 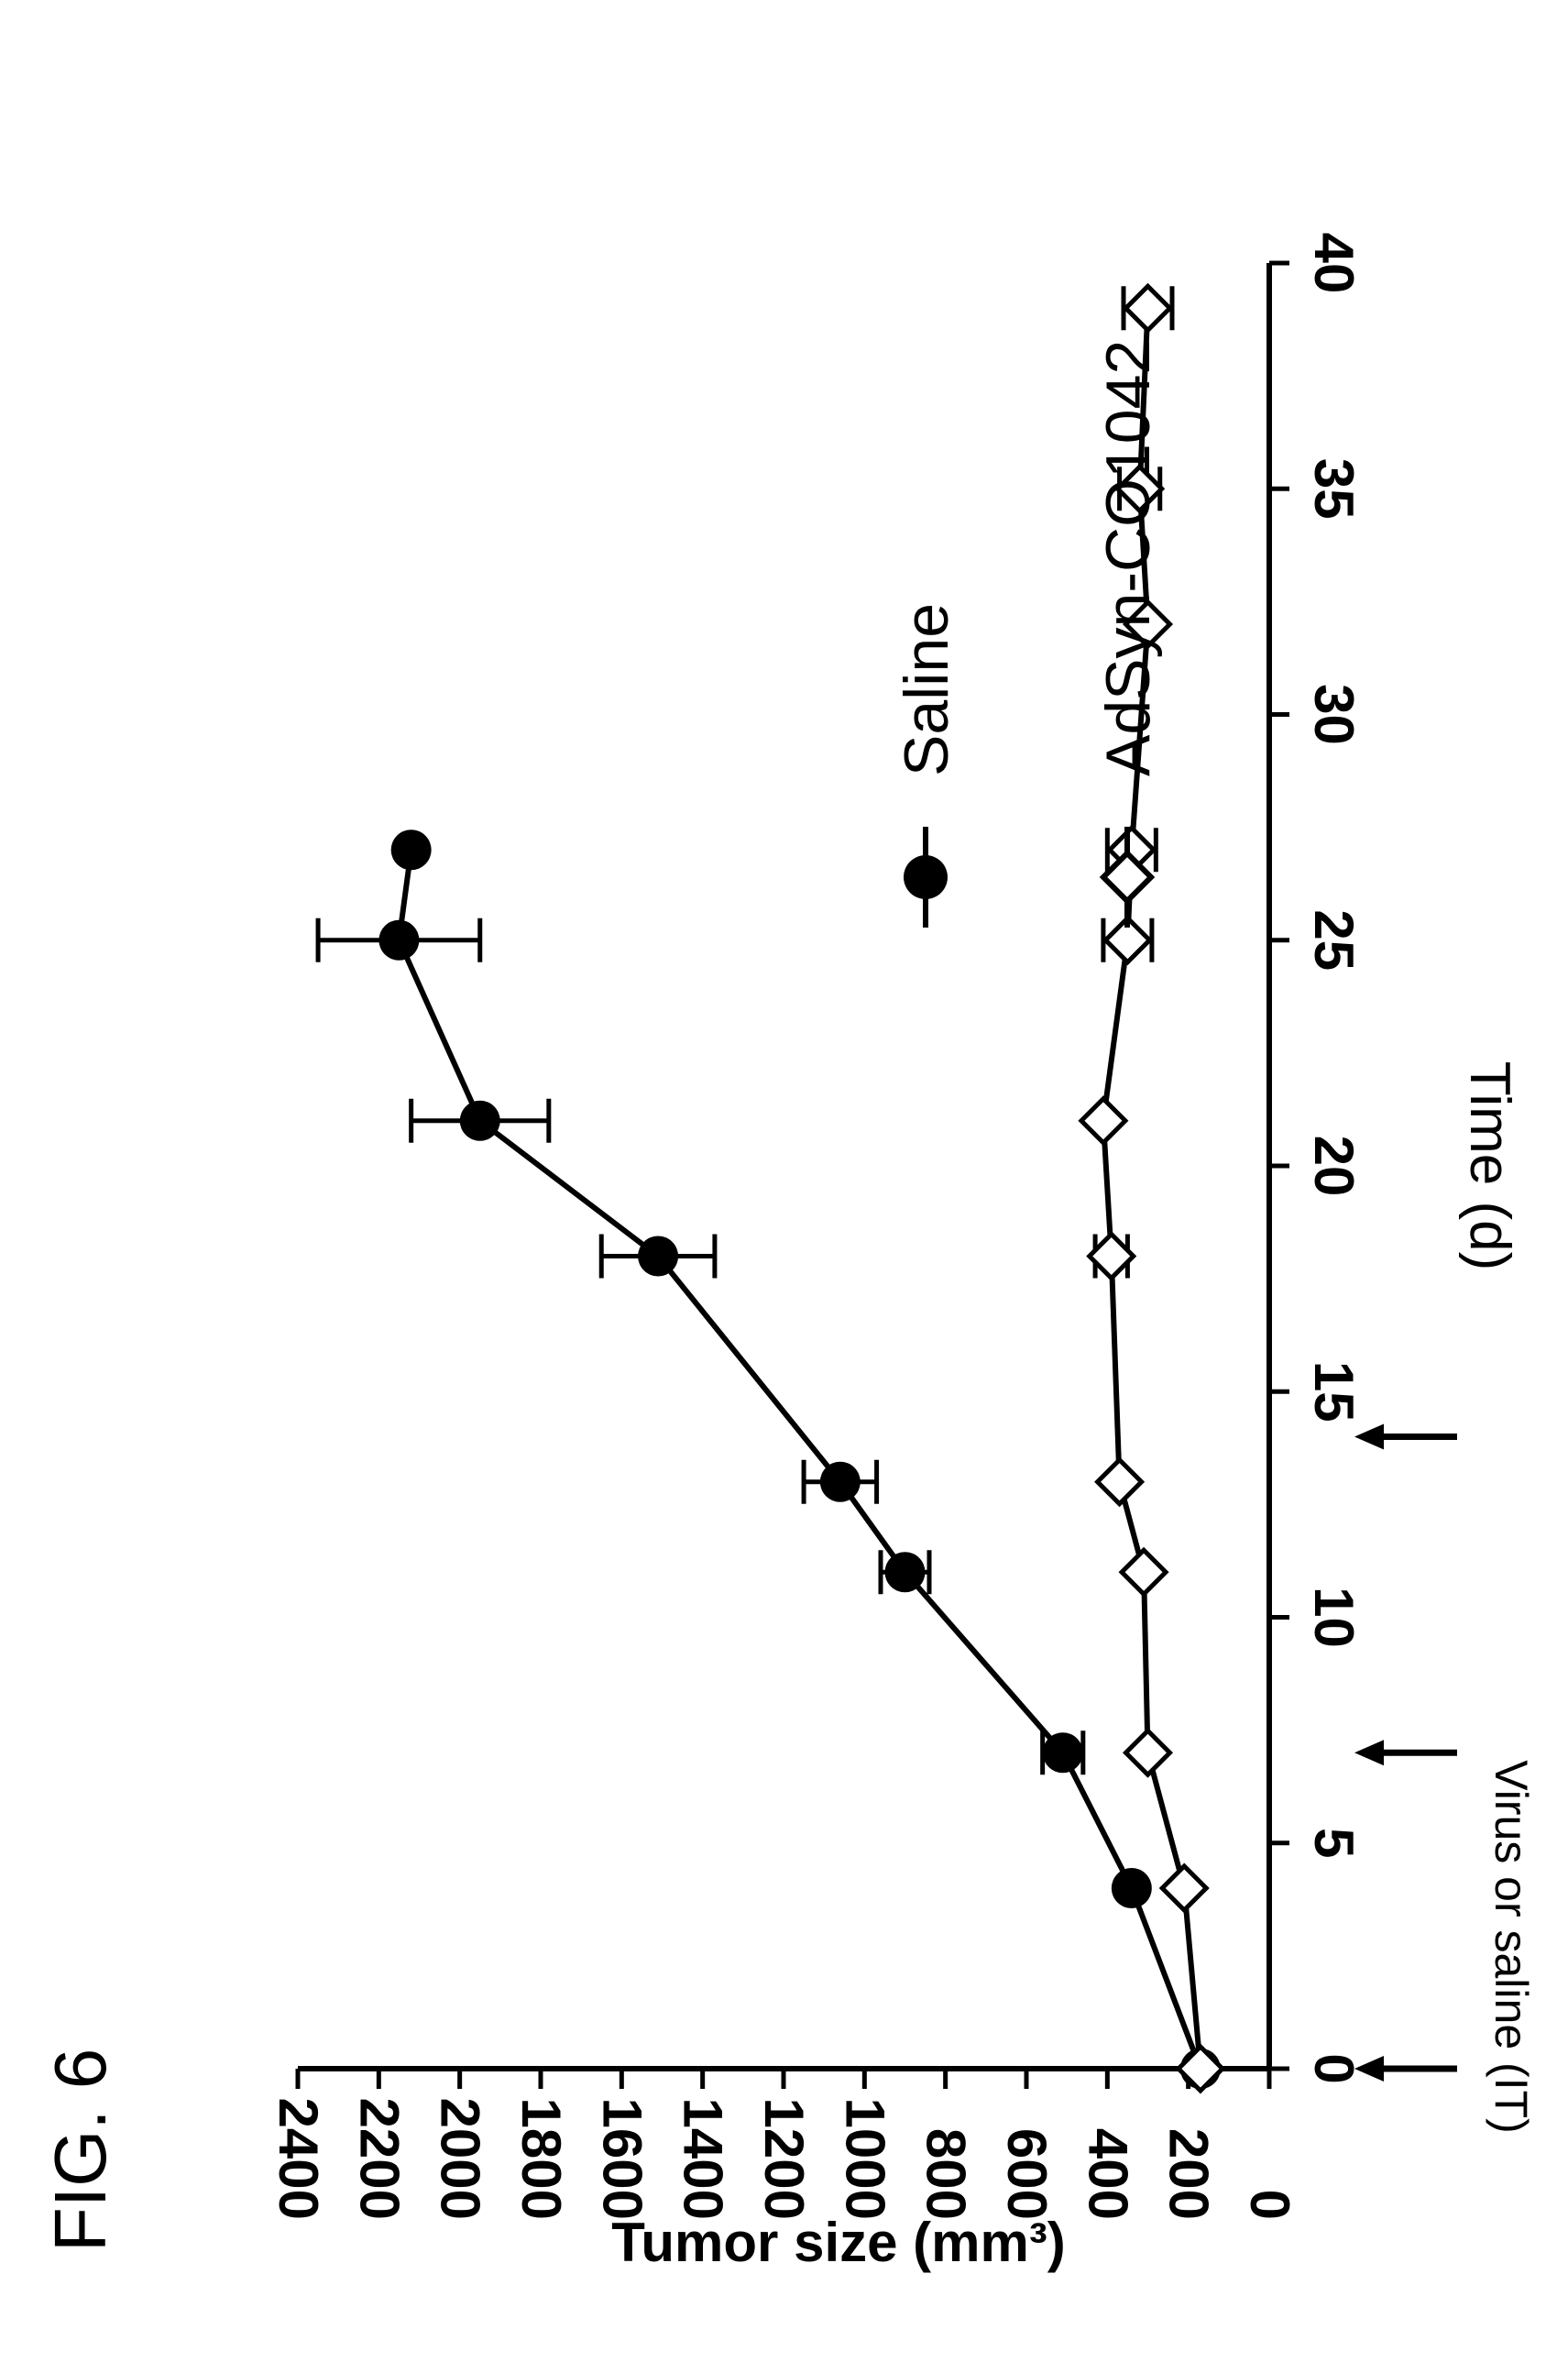 I want to click on x-tick-label: 25, so click(x=1334, y=940).